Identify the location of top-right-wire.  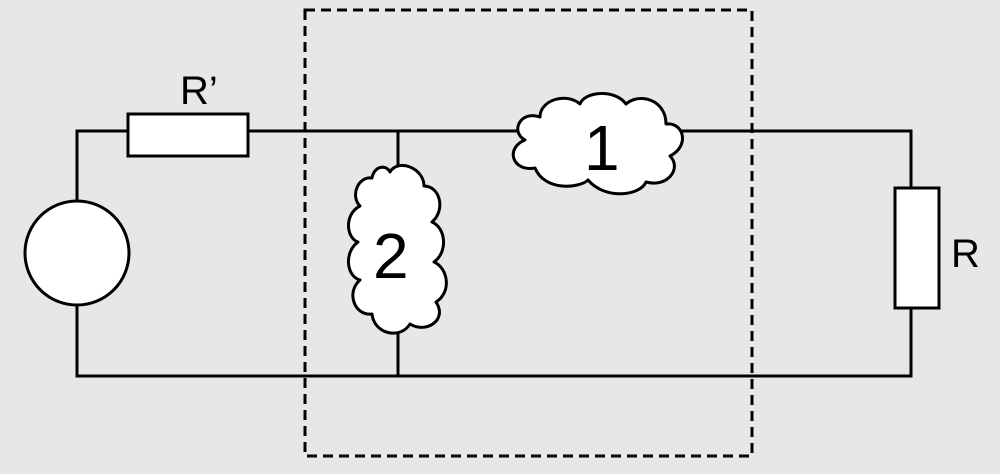
(795, 159).